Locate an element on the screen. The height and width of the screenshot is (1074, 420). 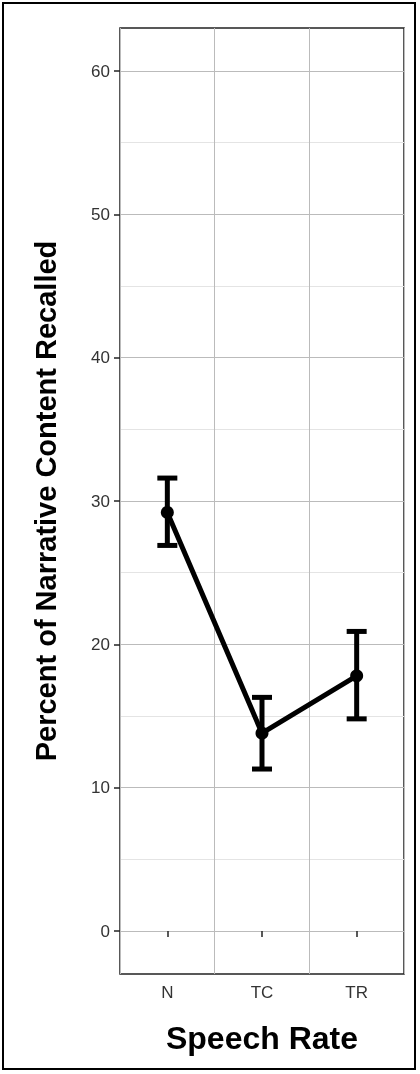
x-tick-label: TC is located at coordinates (262, 992).